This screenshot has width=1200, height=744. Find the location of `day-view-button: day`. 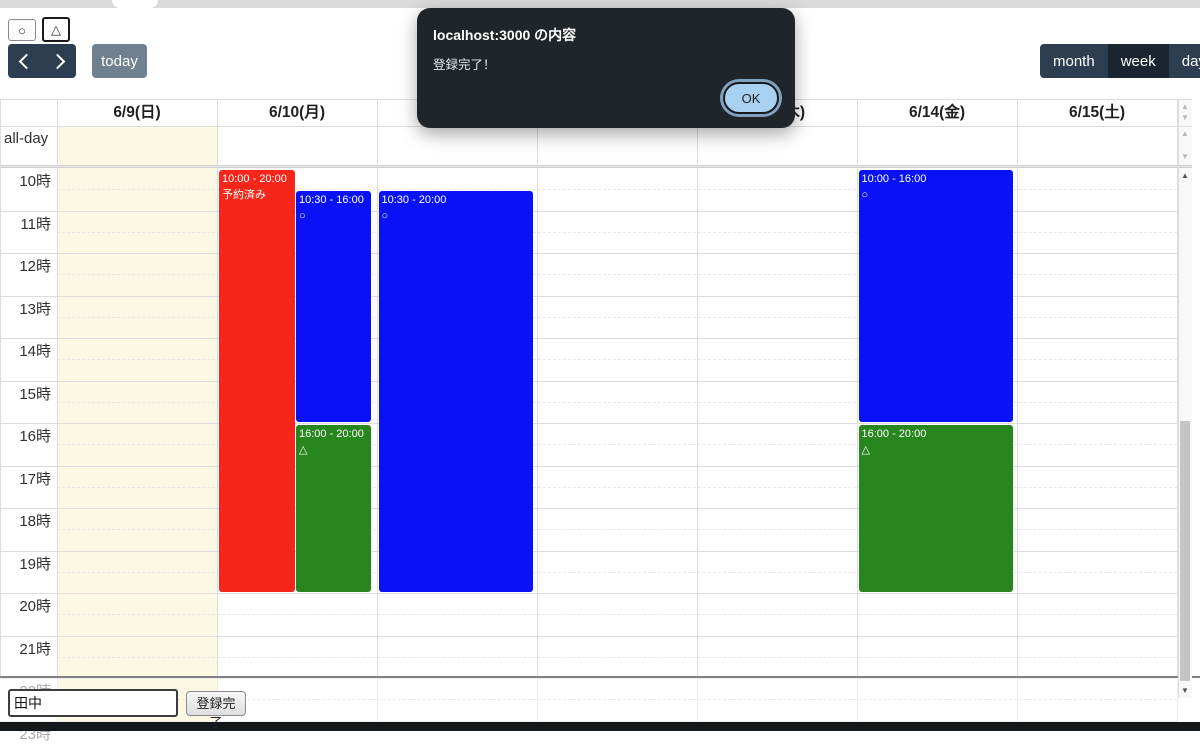

day-view-button: day is located at coordinates (1184, 61).